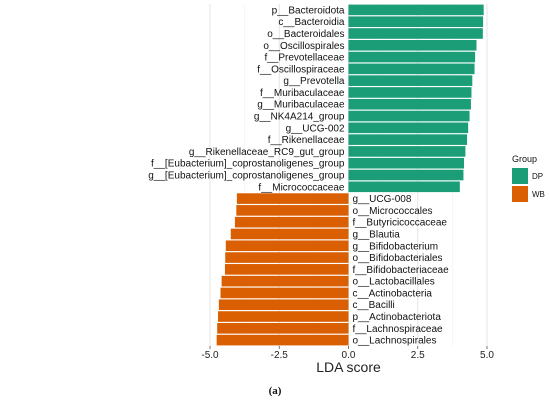  What do you see at coordinates (267, 152) in the screenshot?
I see `category-label: g__Rikenellaceae_RC9_gut_group` at bounding box center [267, 152].